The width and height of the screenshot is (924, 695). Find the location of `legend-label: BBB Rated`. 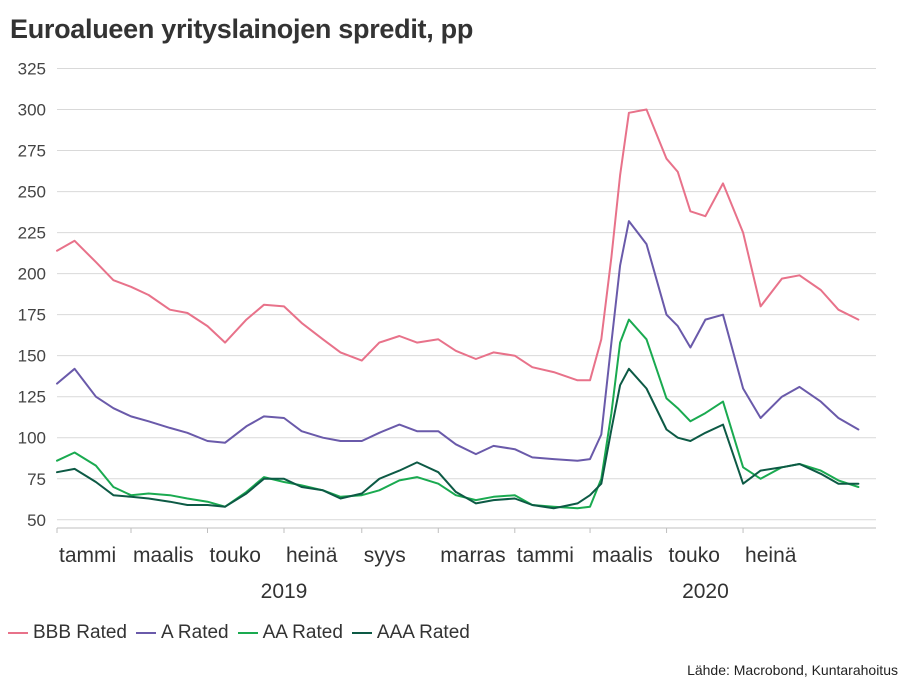

legend-label: BBB Rated is located at coordinates (80, 632).